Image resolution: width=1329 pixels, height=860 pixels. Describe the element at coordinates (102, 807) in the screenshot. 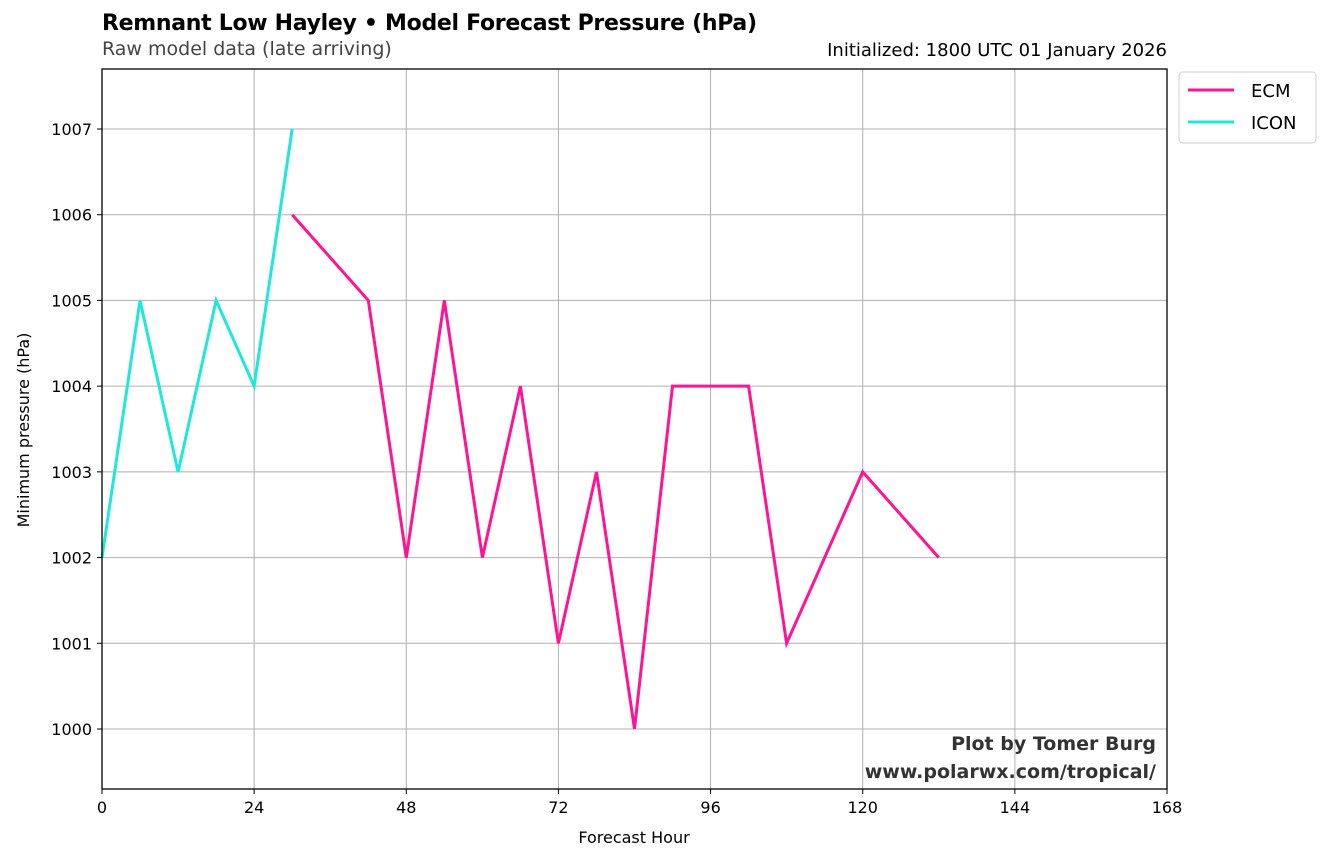

I see `x-tick-label: 0` at that location.